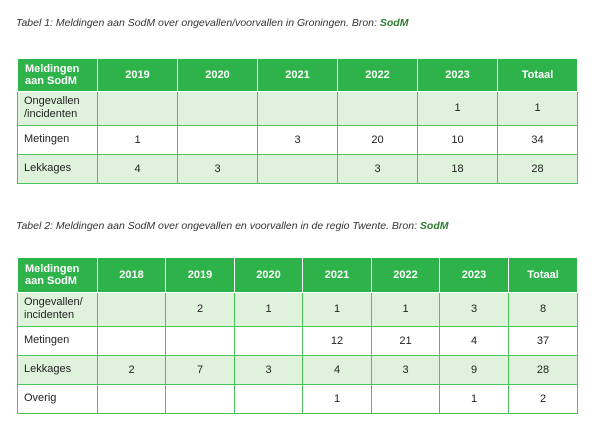 The image size is (599, 430). Describe the element at coordinates (377, 75) in the screenshot. I see `table1-header-4: 2022` at that location.